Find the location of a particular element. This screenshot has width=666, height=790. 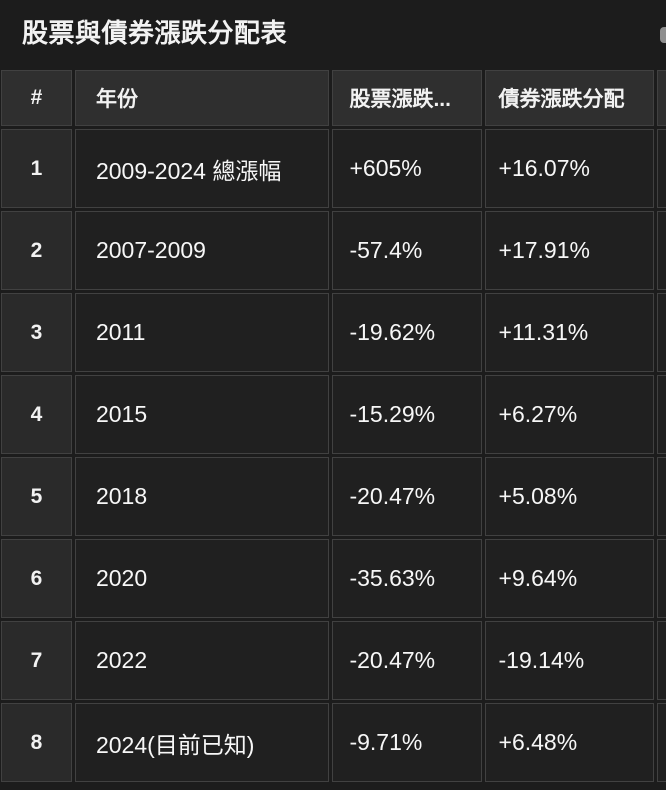

stock-change-cell: -57.4% is located at coordinates (407, 250).